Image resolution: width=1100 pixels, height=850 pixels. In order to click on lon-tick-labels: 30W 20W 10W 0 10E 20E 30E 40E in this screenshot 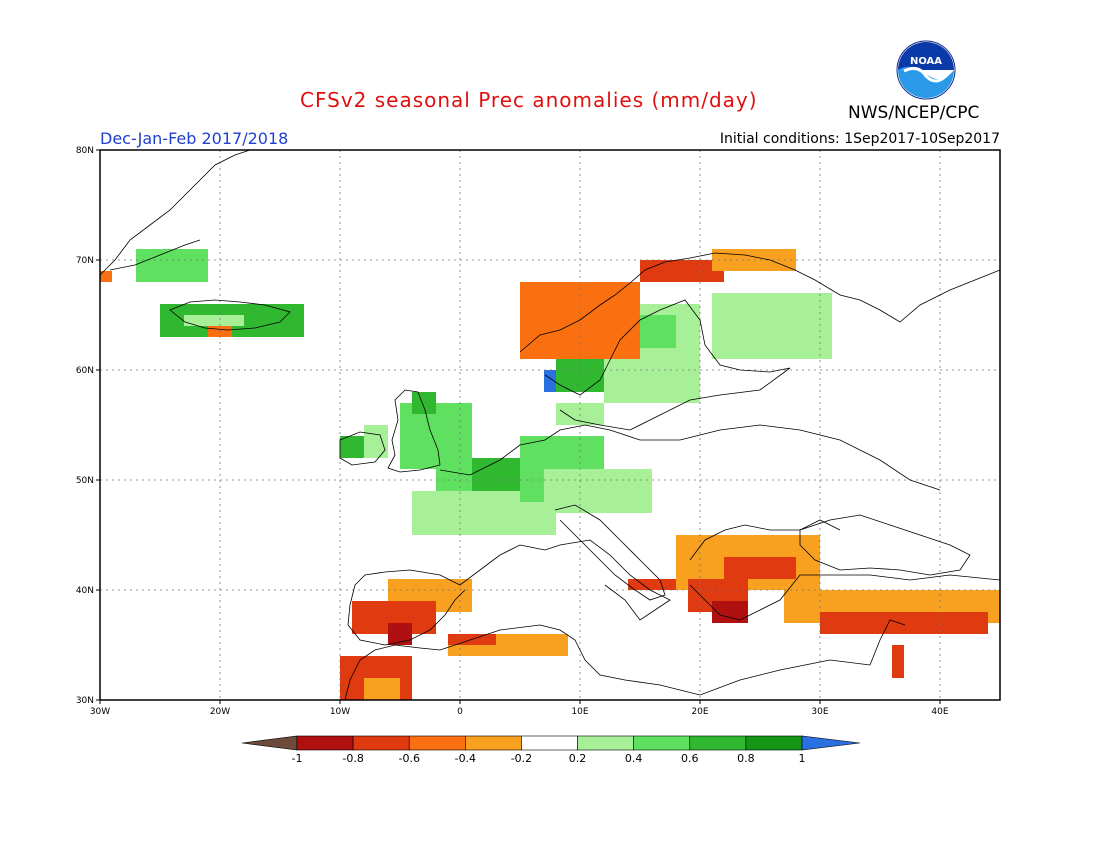, I will do `click(519, 712)`.